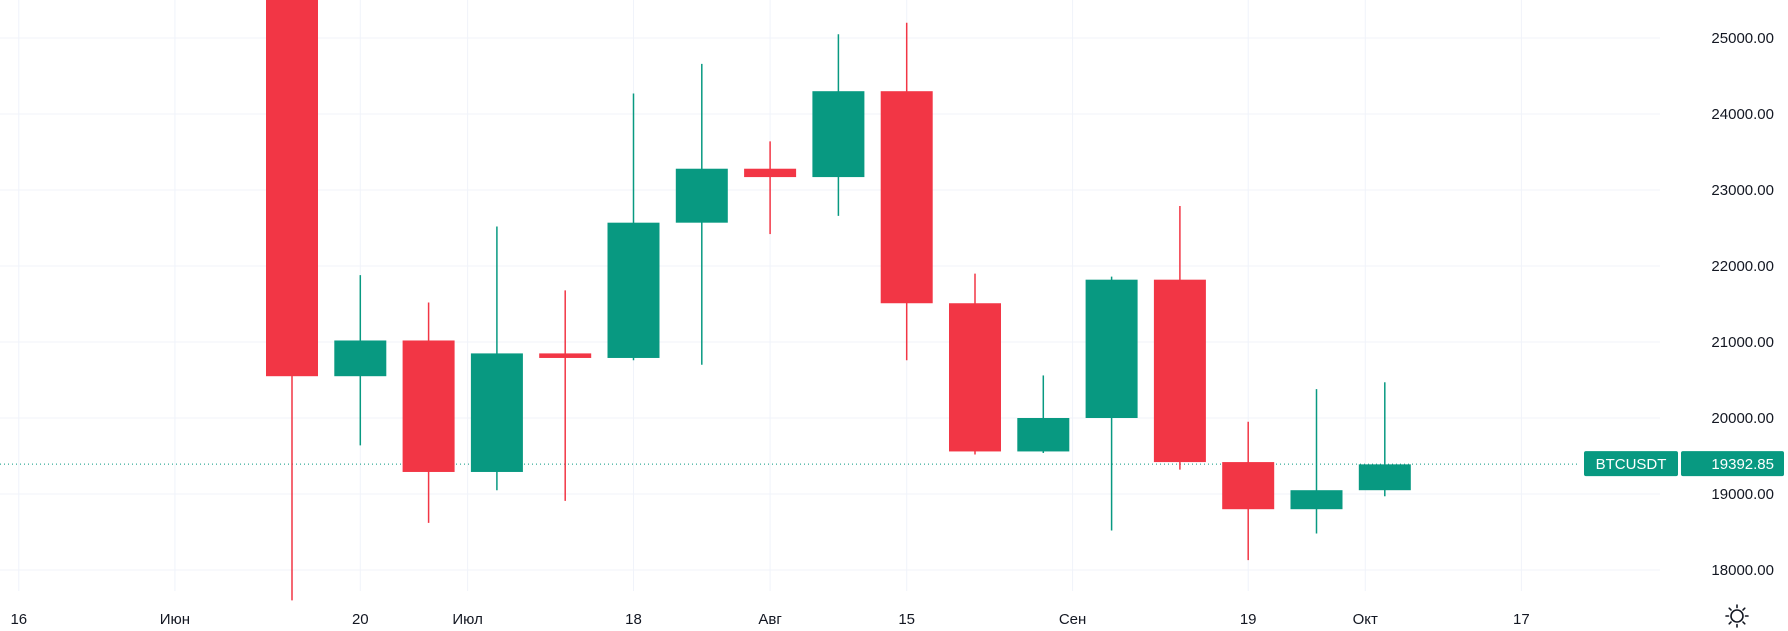 This screenshot has width=1788, height=631. I want to click on x-tick-label: Сен, so click(1072, 619).